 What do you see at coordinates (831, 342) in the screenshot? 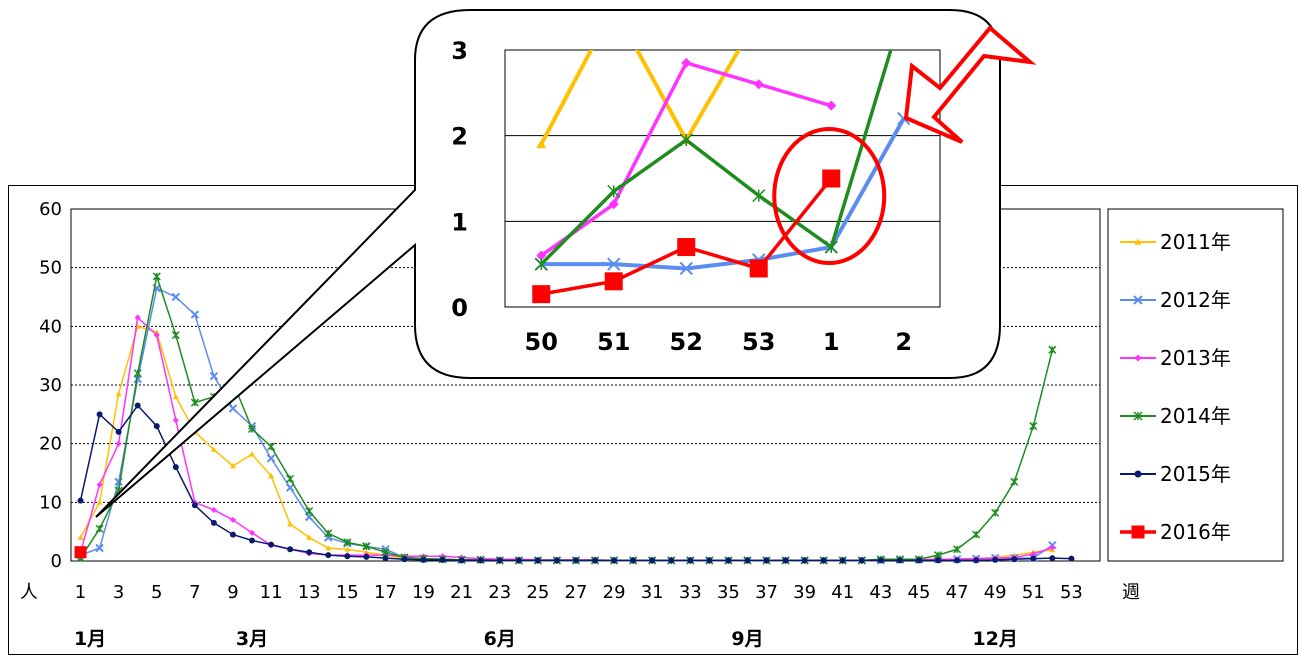
I see `inset-x-tick-label: 1` at bounding box center [831, 342].